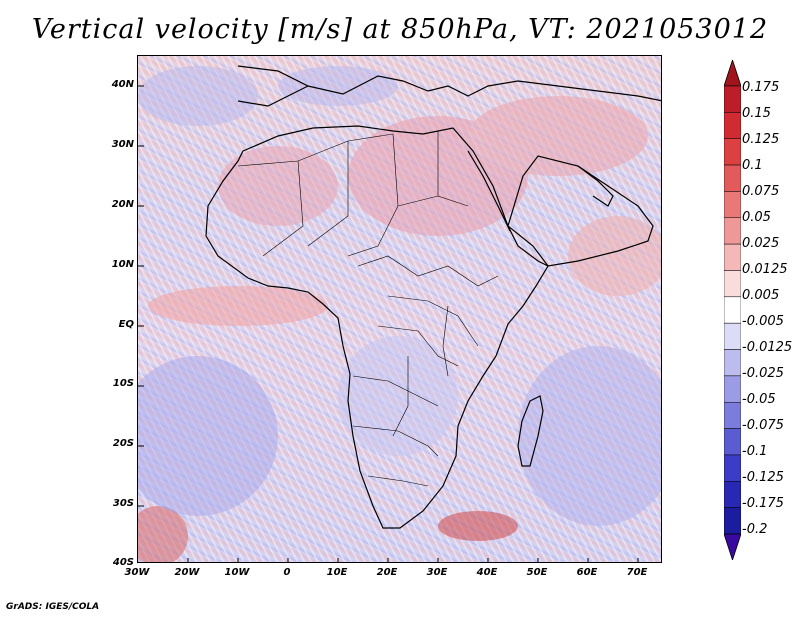 The height and width of the screenshot is (618, 800). I want to click on lat-label-30n: 30N, so click(122, 144).